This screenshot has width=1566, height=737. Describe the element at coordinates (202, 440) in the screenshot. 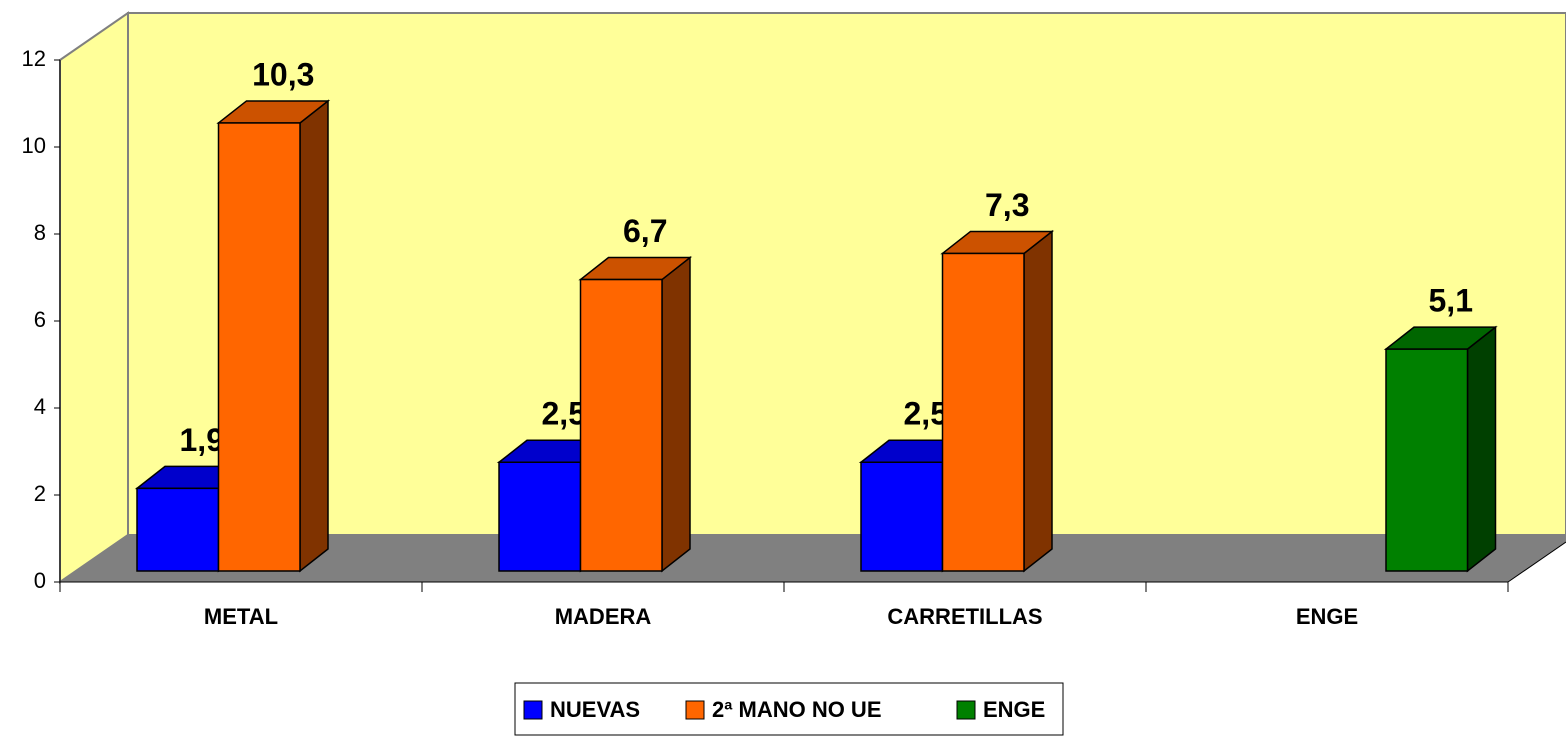

I see `value-label: 1,9` at that location.